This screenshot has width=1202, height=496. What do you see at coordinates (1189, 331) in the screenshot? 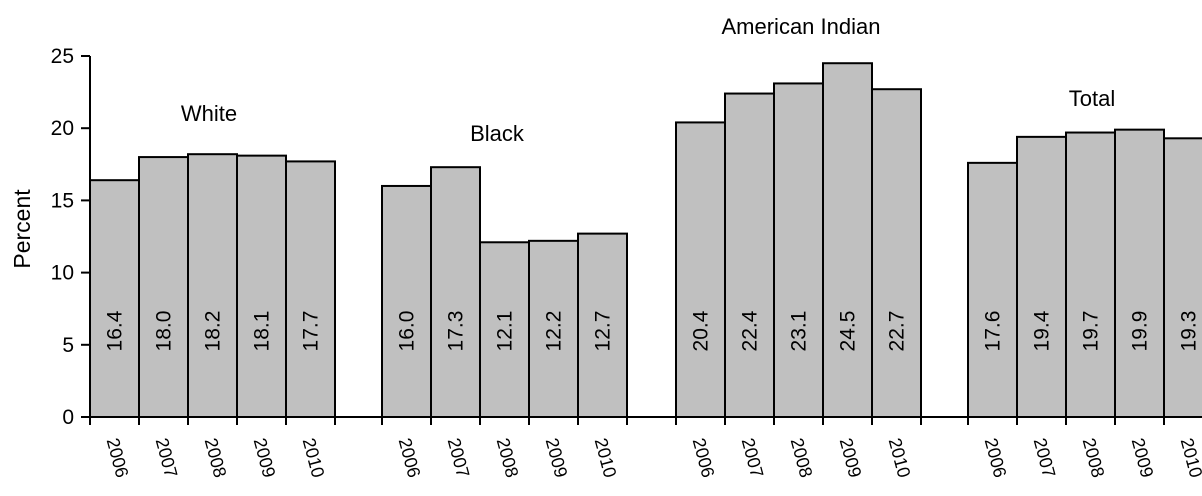
I see `data-label: 19.3` at bounding box center [1189, 331].